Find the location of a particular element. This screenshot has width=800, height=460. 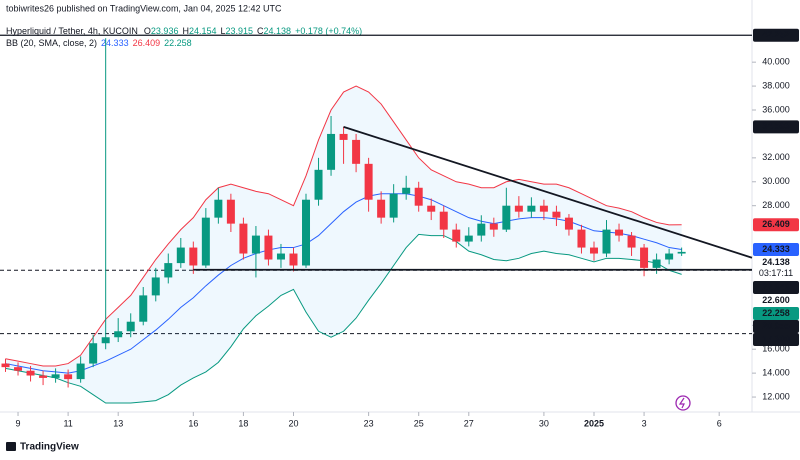

x-tick-label: 18 is located at coordinates (243, 423).